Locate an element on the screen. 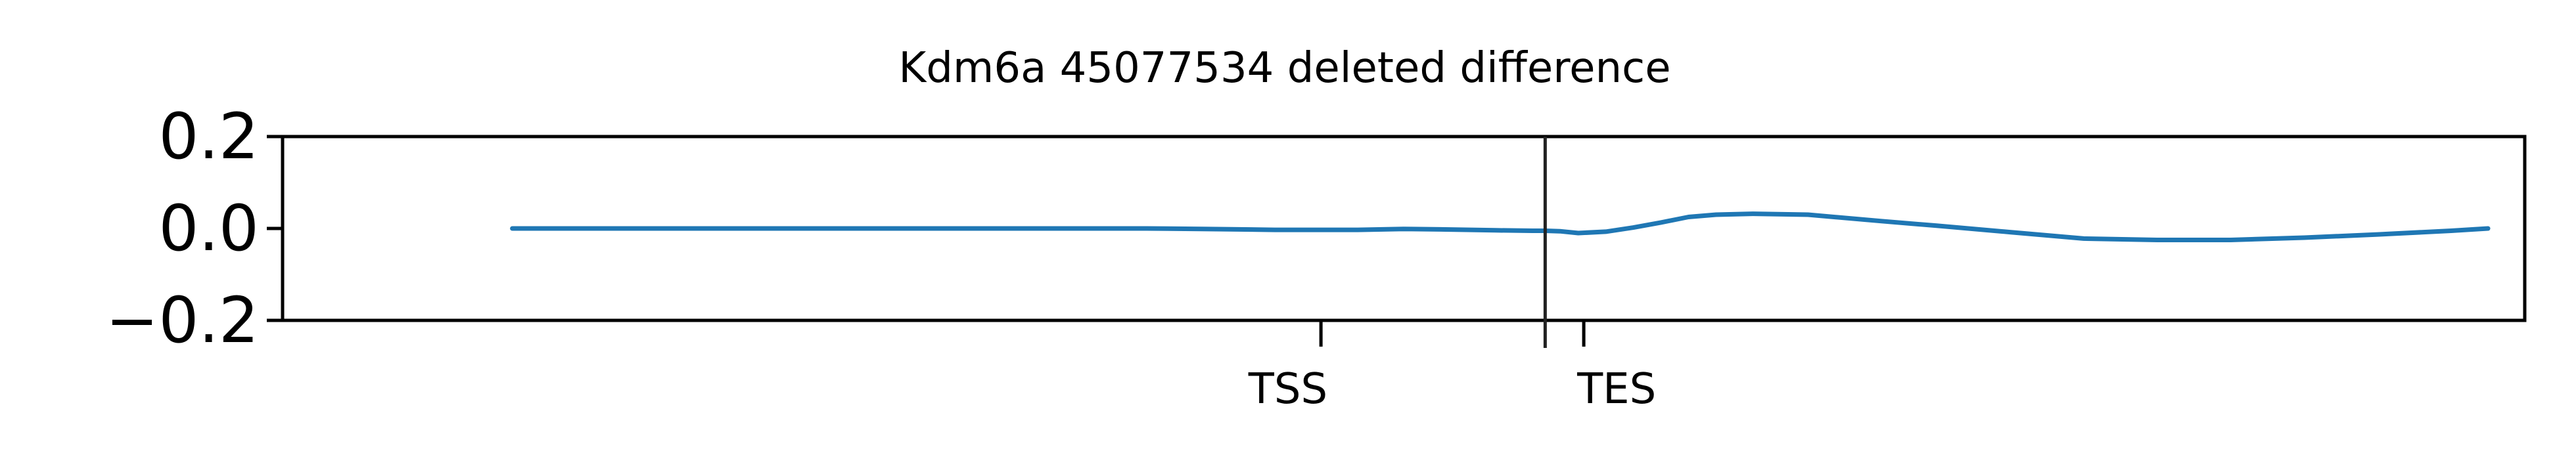 Image resolution: width=2576 pixels, height=474 pixels. plot-area is located at coordinates (1500, 226).